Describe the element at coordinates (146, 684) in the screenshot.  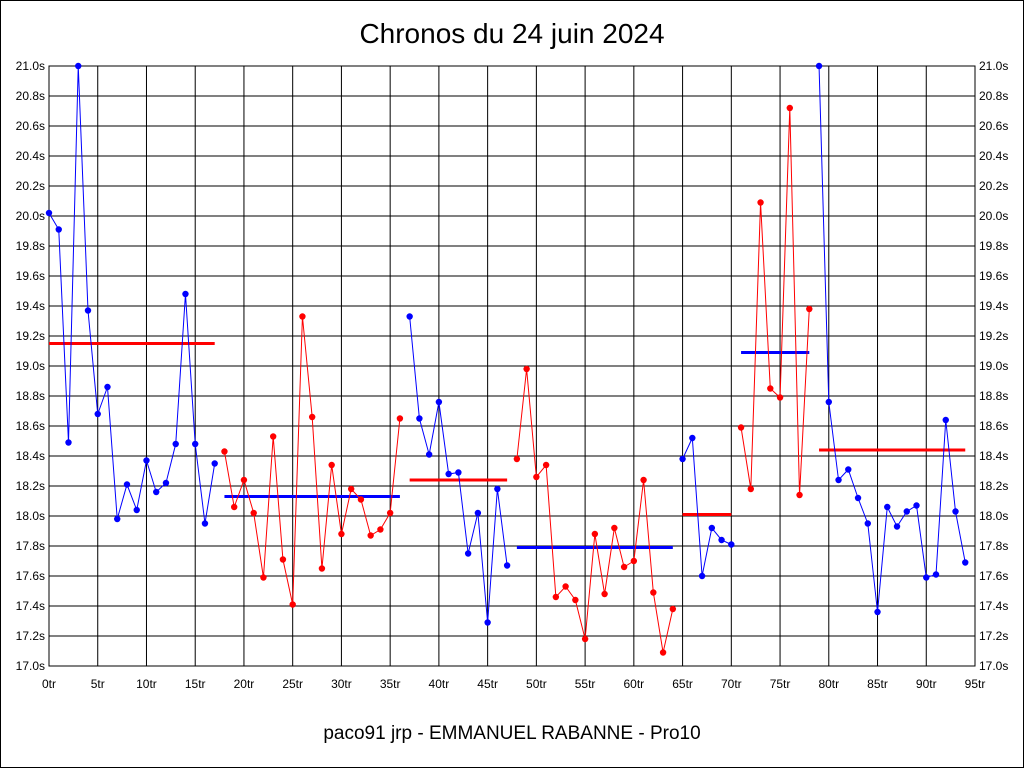
I see `x-tick-label: 10tr` at that location.